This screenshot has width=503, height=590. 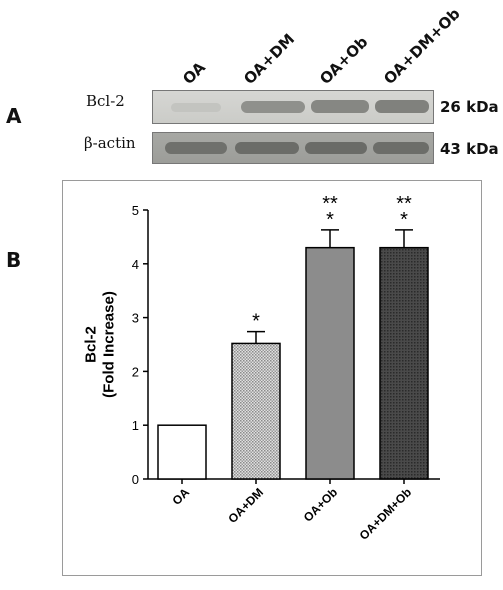 What do you see at coordinates (135, 371) in the screenshot?
I see `y-tick-label: 2` at bounding box center [135, 371].